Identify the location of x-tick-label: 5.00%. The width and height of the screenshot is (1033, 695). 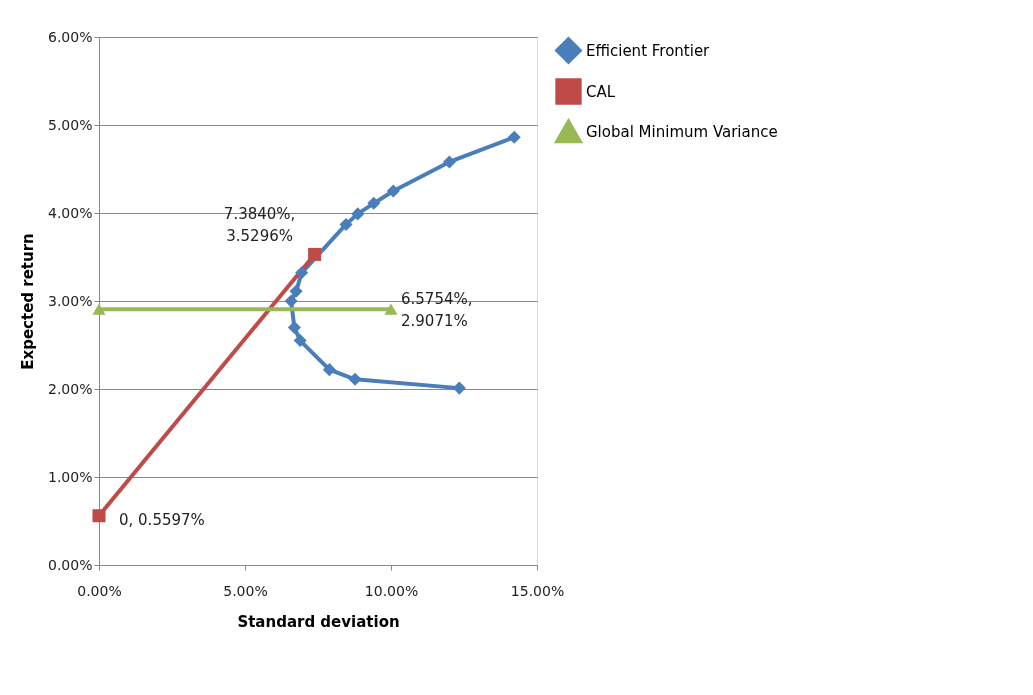
(245, 590).